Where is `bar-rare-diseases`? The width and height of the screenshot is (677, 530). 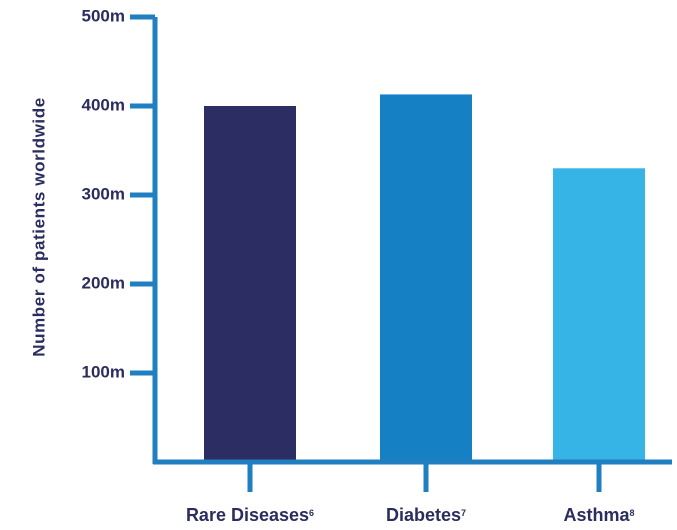
bar-rare-diseases is located at coordinates (250, 284).